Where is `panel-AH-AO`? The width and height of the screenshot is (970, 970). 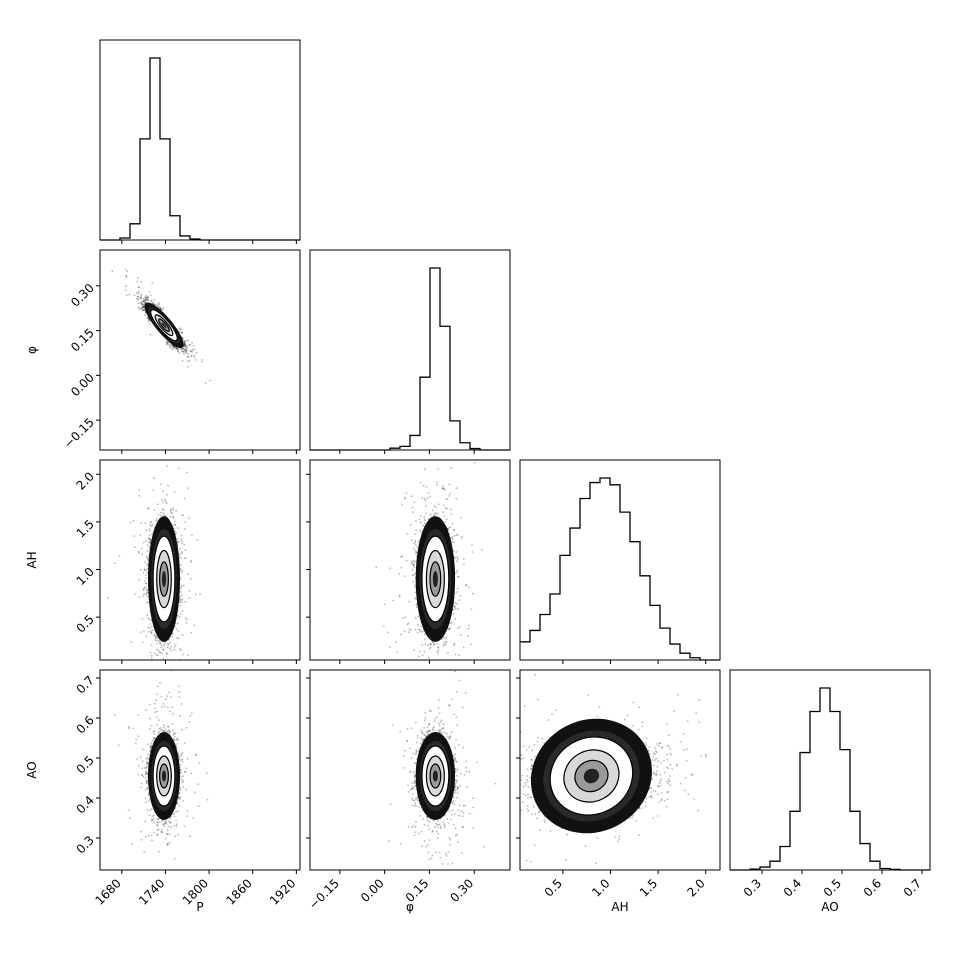 panel-AH-AO is located at coordinates (613, 769).